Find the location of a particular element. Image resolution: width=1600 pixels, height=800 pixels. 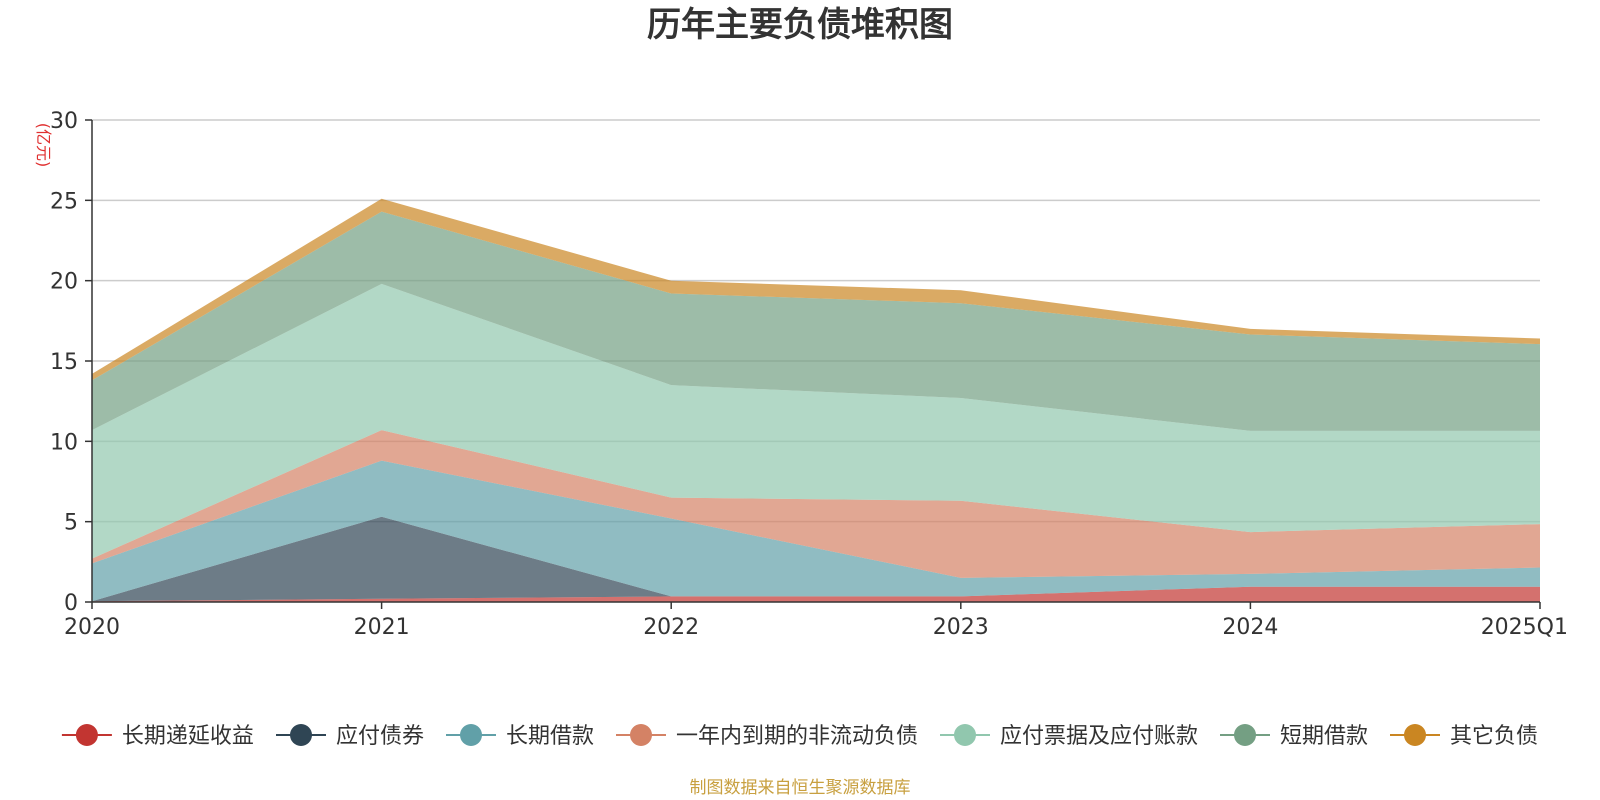

legend-label: 应付债券 is located at coordinates (380, 736).